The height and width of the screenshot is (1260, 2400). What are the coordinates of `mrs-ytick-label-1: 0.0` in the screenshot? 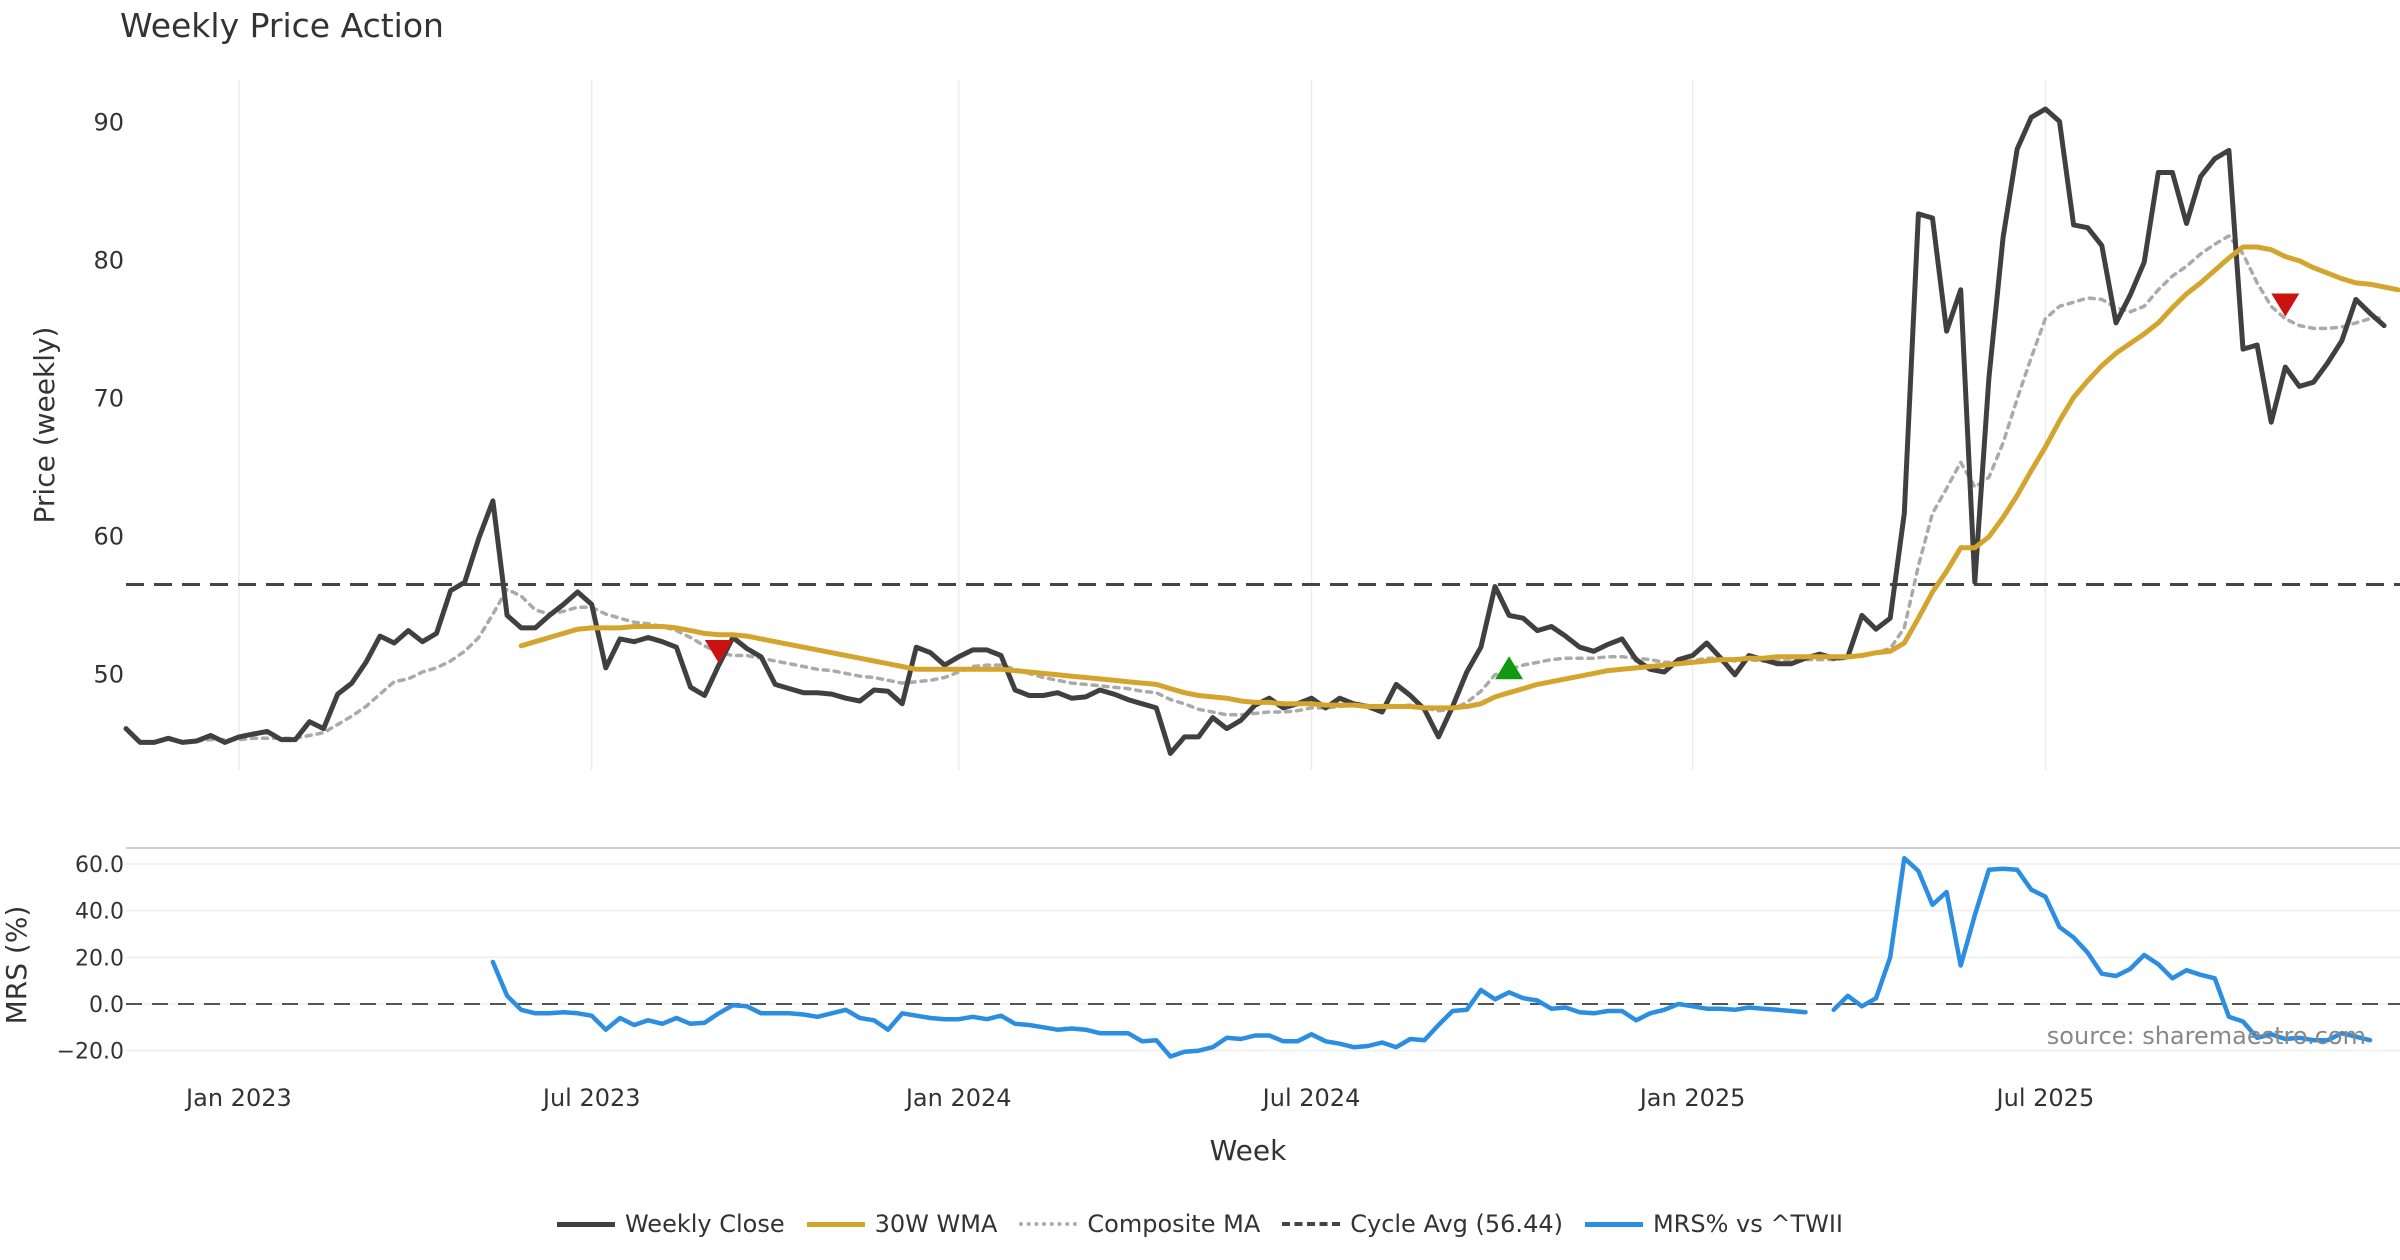 It's located at (106, 1005).